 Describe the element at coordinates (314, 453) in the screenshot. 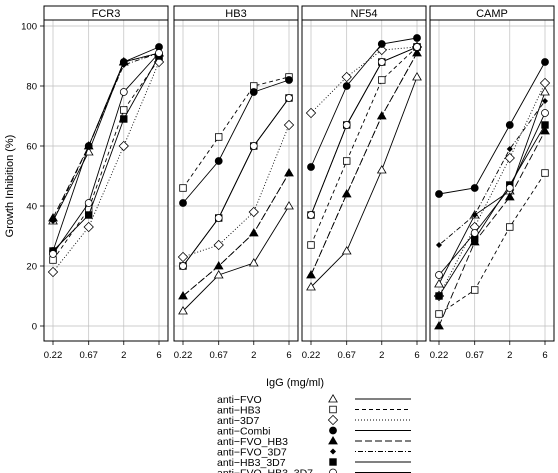

I see `legend-entry: anti−FVO_3D7` at that location.